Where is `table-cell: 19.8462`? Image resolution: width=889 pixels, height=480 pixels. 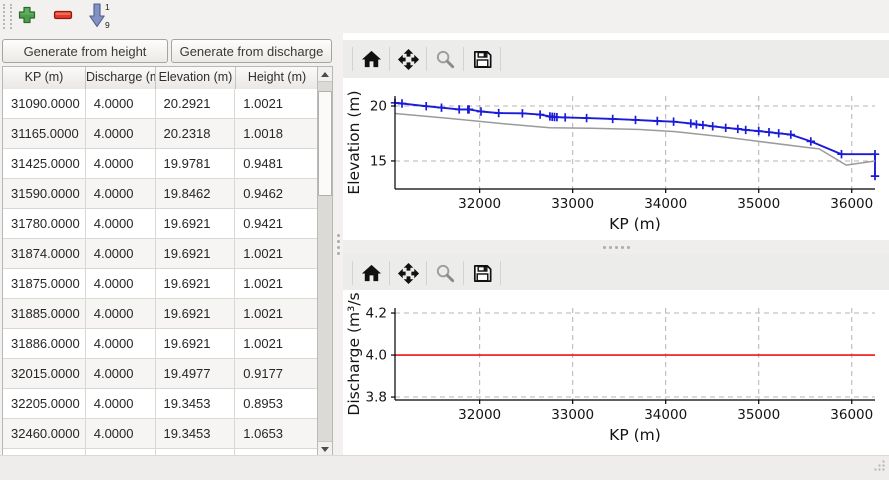
table-cell: 19.8462 is located at coordinates (196, 193).